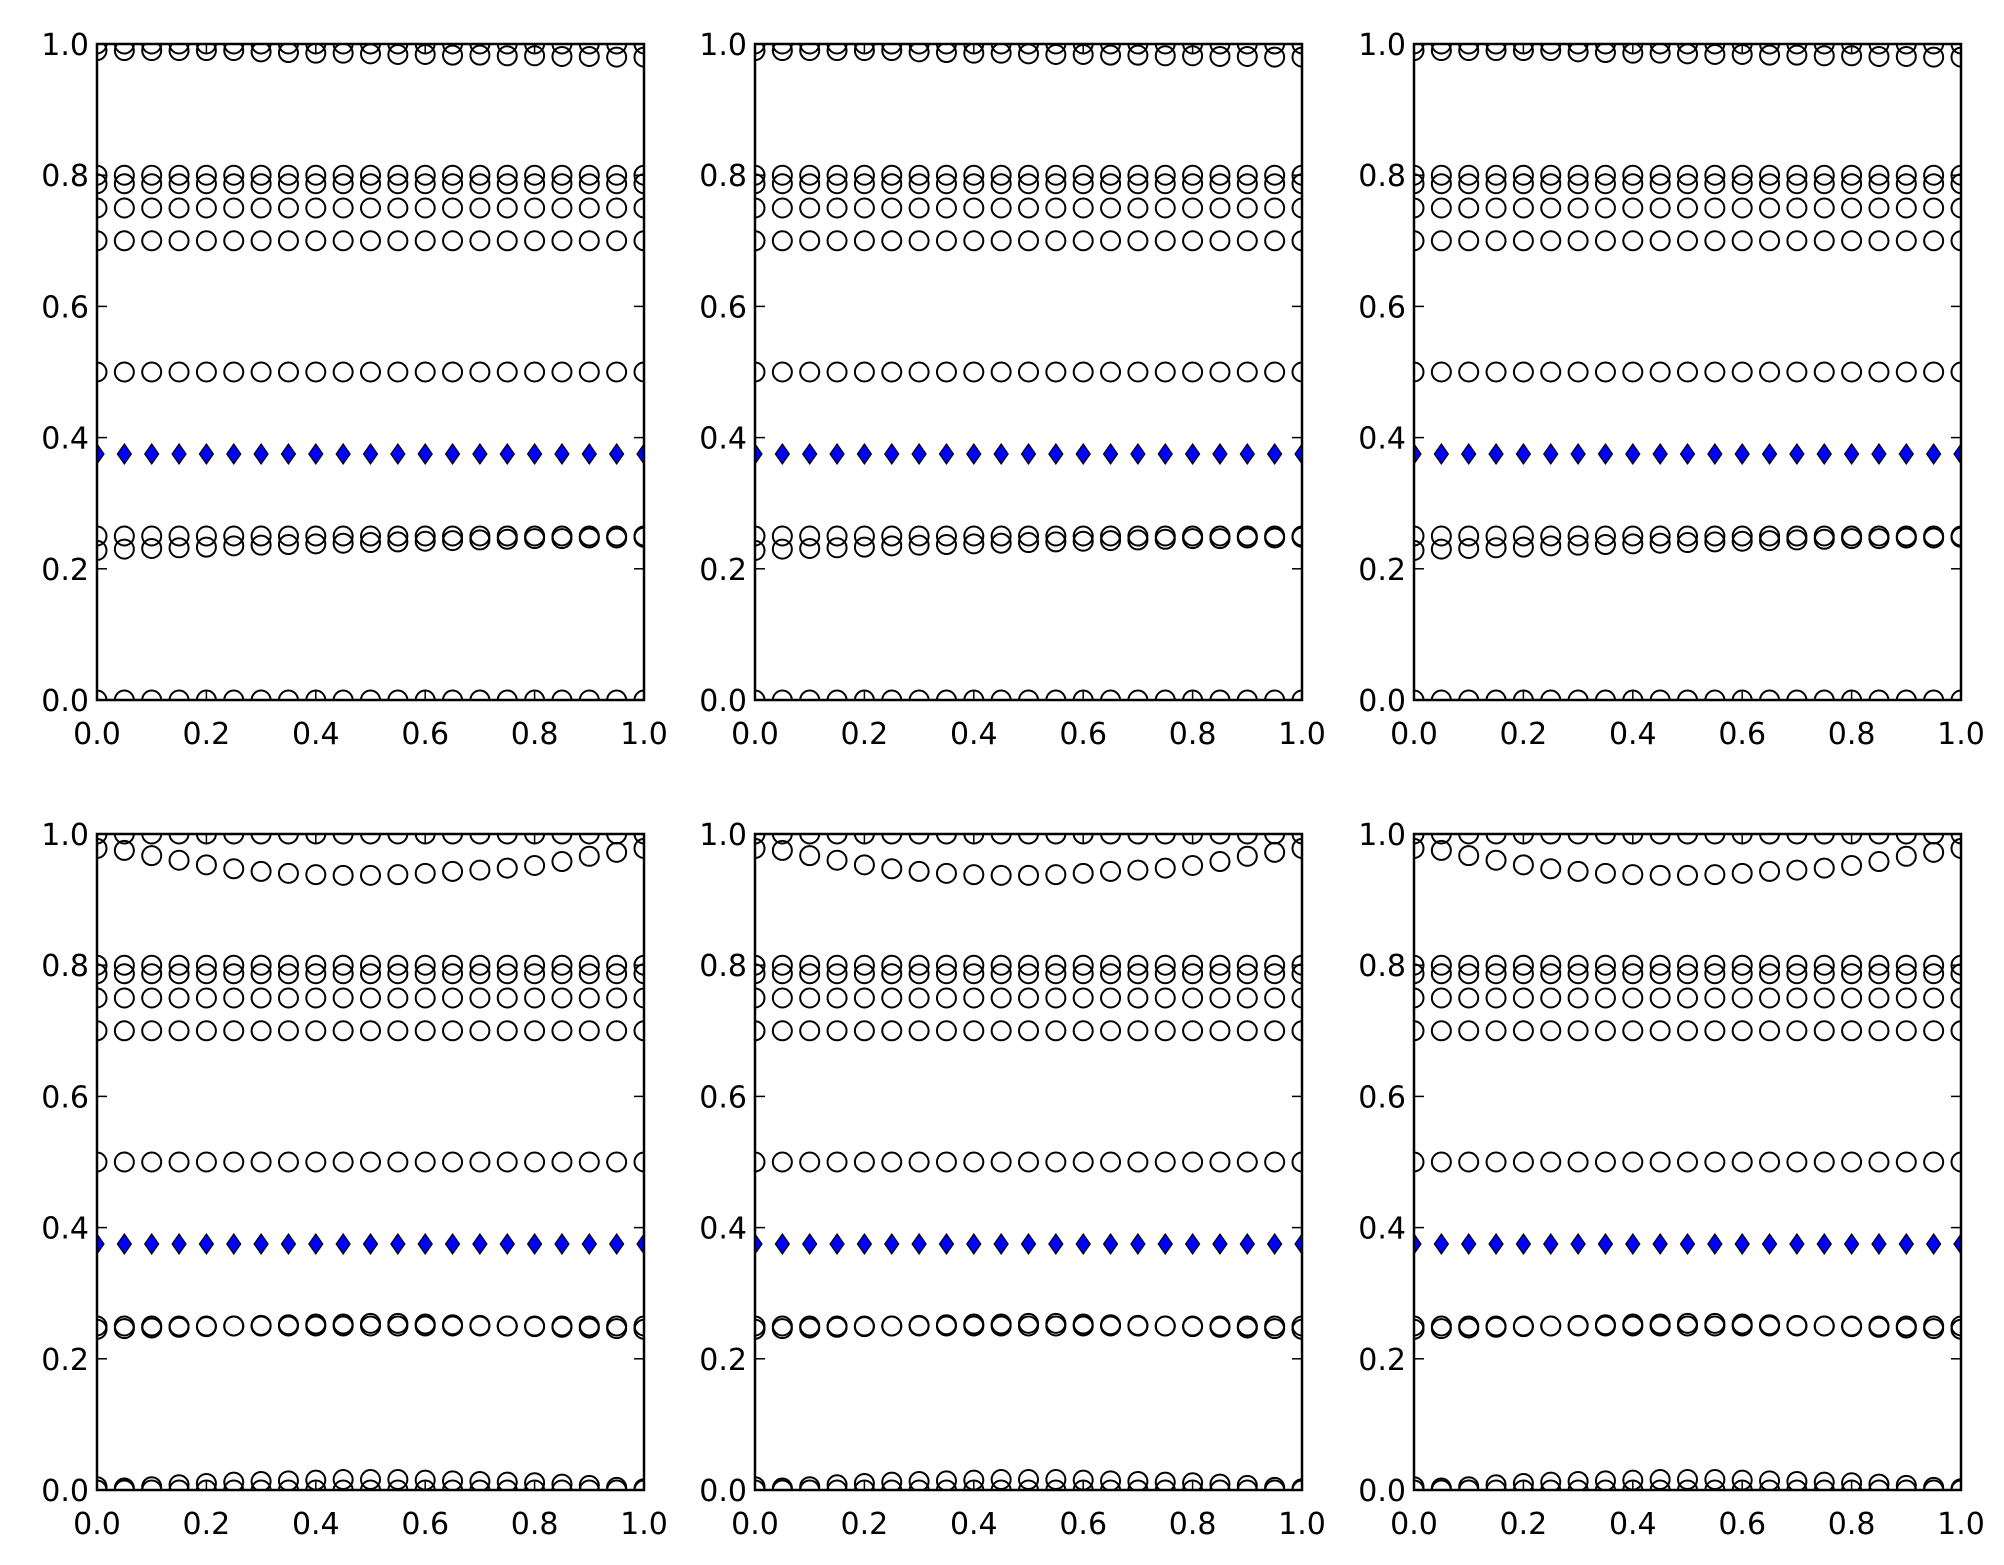  Describe the element at coordinates (1302, 1524) in the screenshot. I see `x-tick-label: 1.0` at that location.